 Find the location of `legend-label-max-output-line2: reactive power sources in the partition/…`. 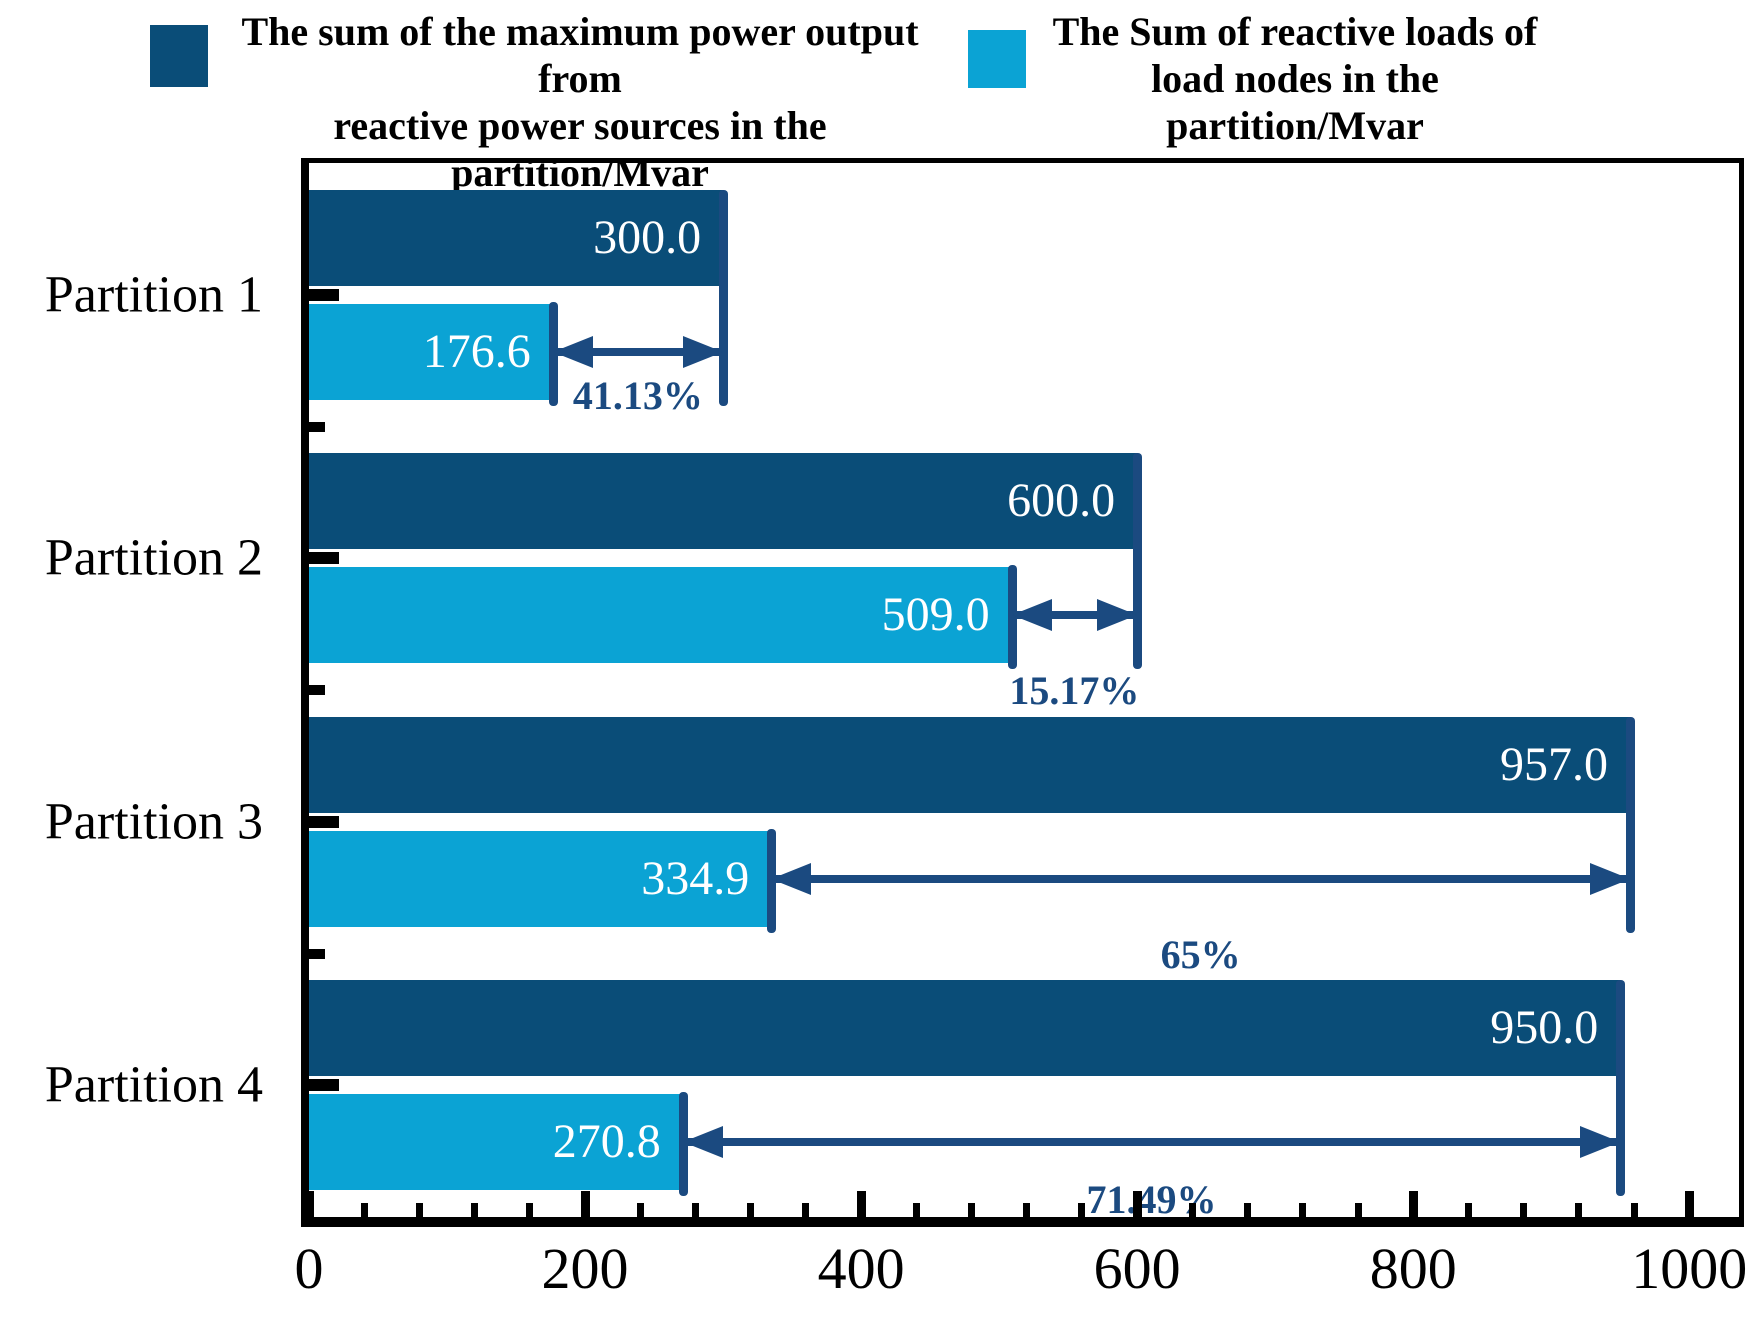

legend-label-max-output-line2: reactive power sources in the partition/… is located at coordinates (580, 149).